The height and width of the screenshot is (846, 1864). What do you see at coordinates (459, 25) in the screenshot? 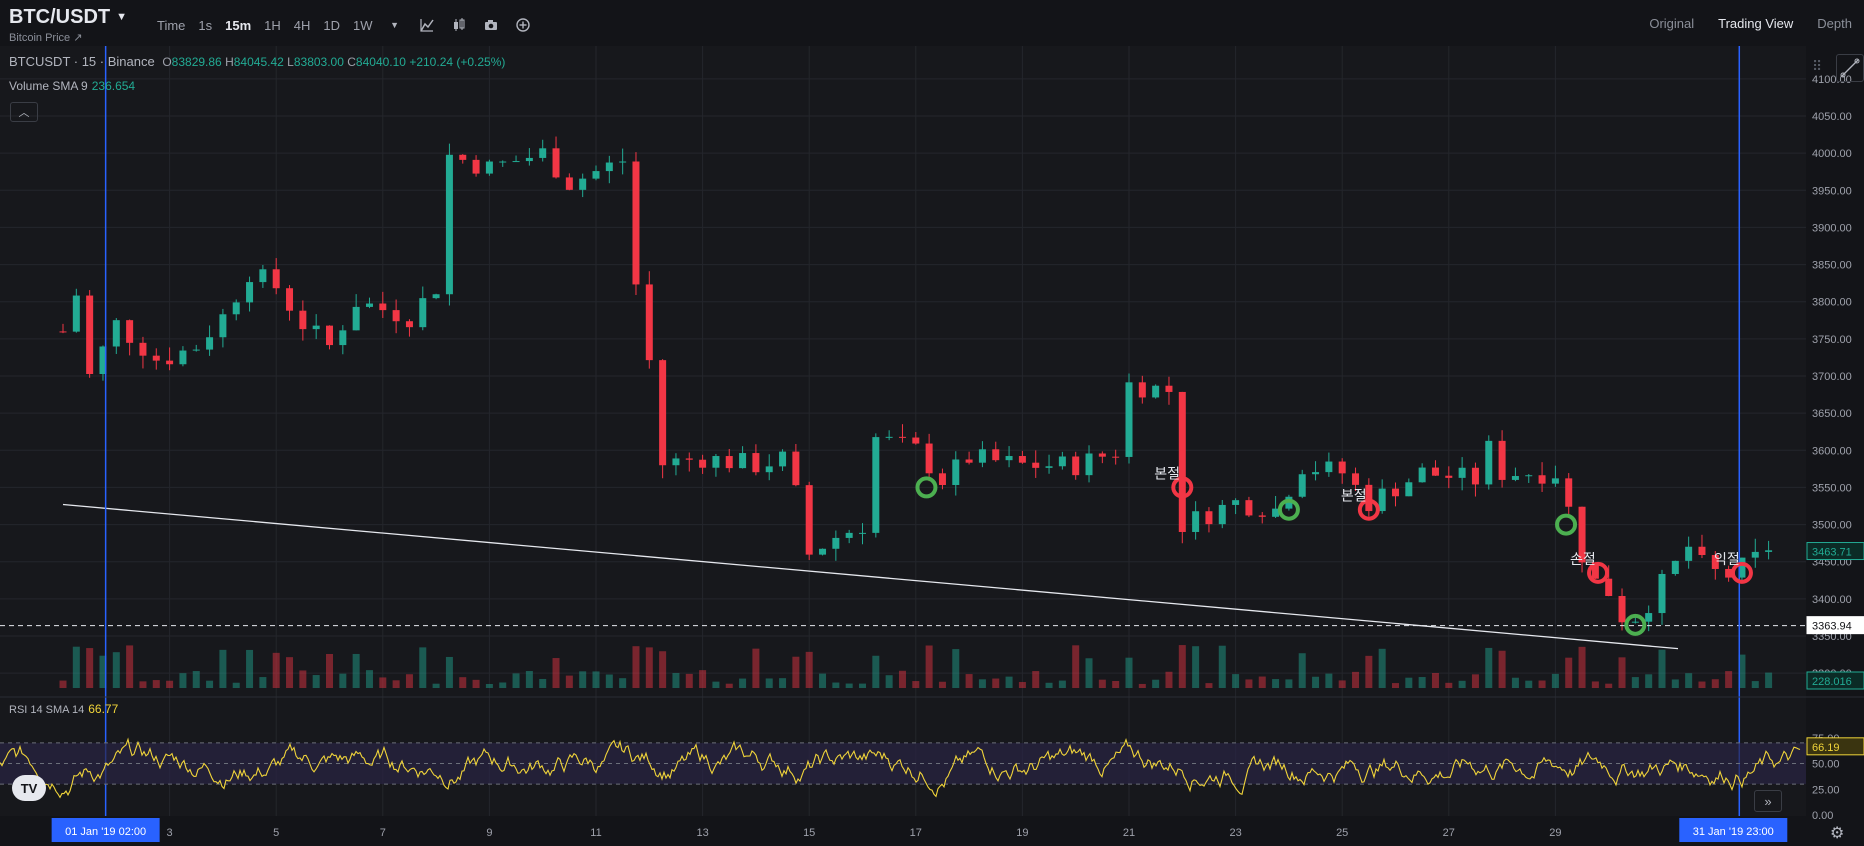
I see `chart-type-icon` at bounding box center [459, 25].